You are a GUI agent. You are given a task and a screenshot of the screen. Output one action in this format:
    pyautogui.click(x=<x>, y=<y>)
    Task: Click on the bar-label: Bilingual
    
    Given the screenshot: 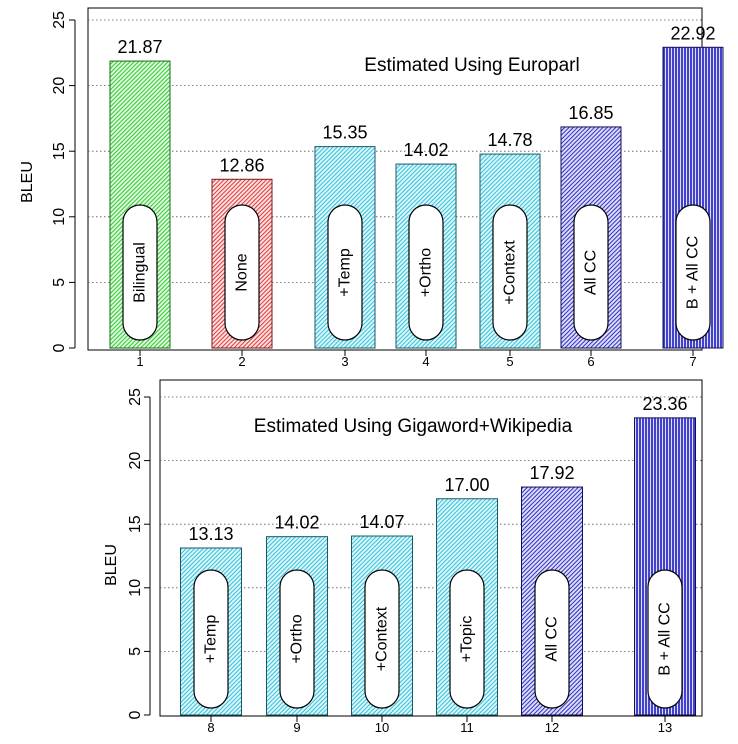 What is the action you would take?
    pyautogui.click(x=140, y=272)
    